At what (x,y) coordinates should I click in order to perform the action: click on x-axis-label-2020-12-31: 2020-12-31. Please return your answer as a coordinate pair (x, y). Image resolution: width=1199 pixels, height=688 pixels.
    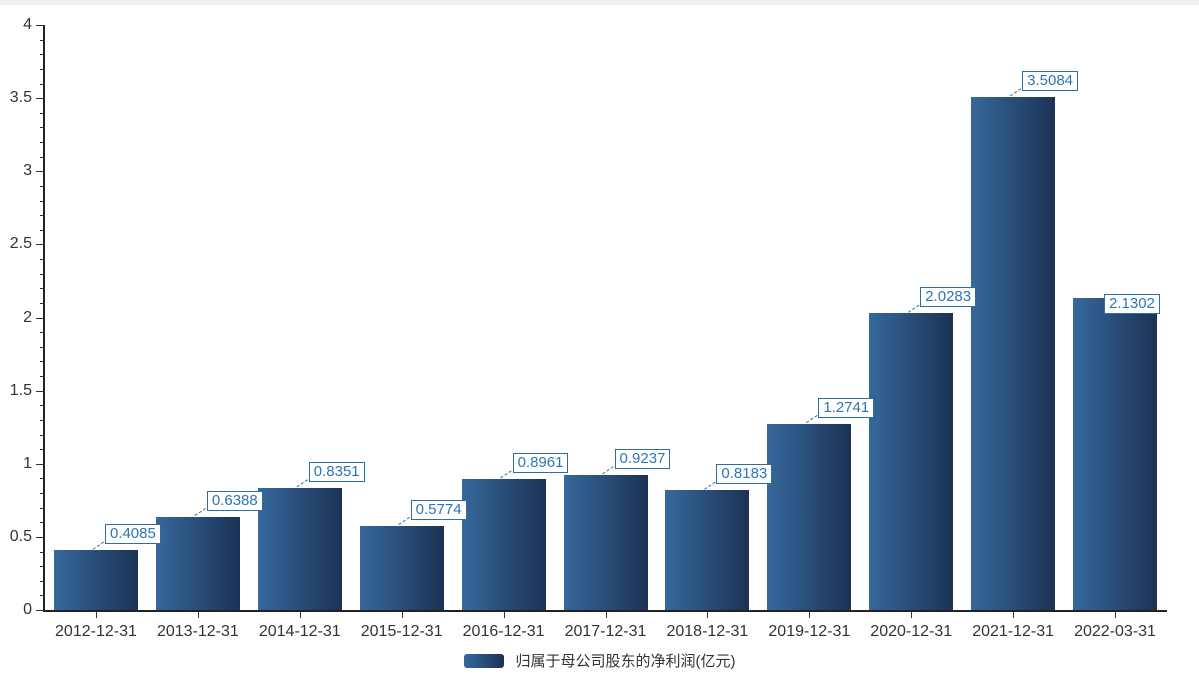
    Looking at the image, I should click on (911, 631).